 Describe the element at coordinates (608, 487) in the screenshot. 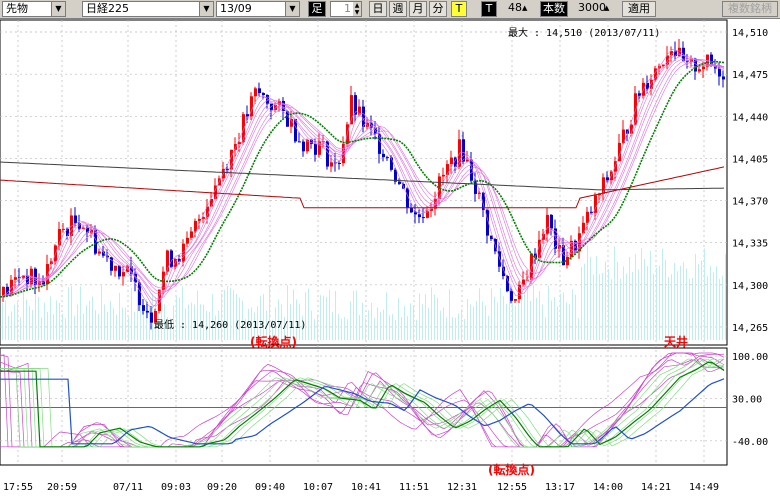

I see `time-tick-label: 14:00` at that location.